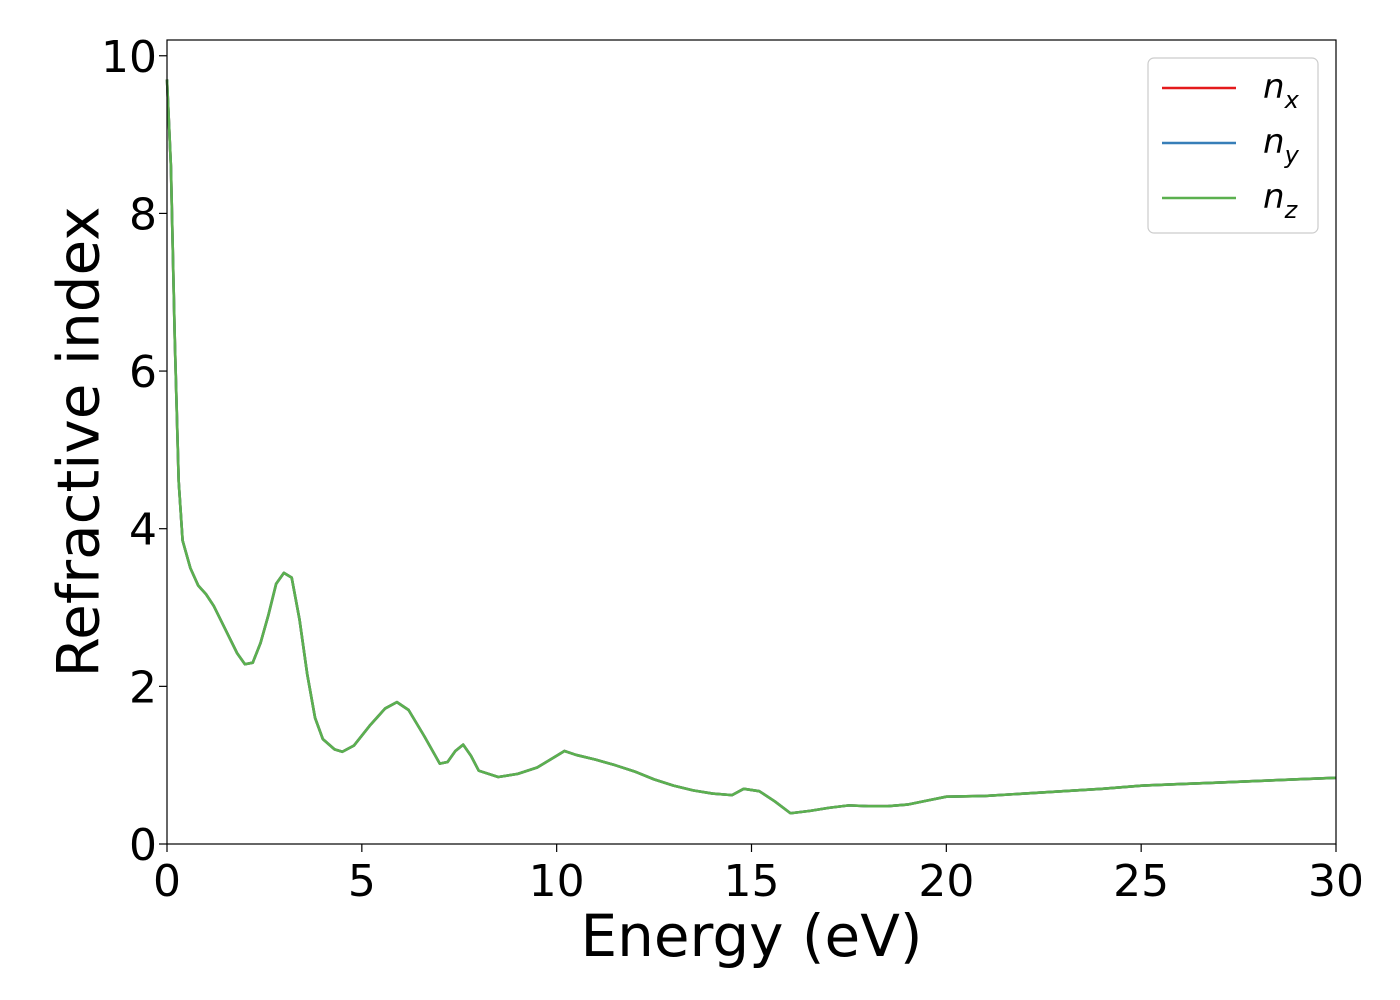 The height and width of the screenshot is (1000, 1400). What do you see at coordinates (1281, 90) in the screenshot?
I see `legend-label-nx: nx` at bounding box center [1281, 90].